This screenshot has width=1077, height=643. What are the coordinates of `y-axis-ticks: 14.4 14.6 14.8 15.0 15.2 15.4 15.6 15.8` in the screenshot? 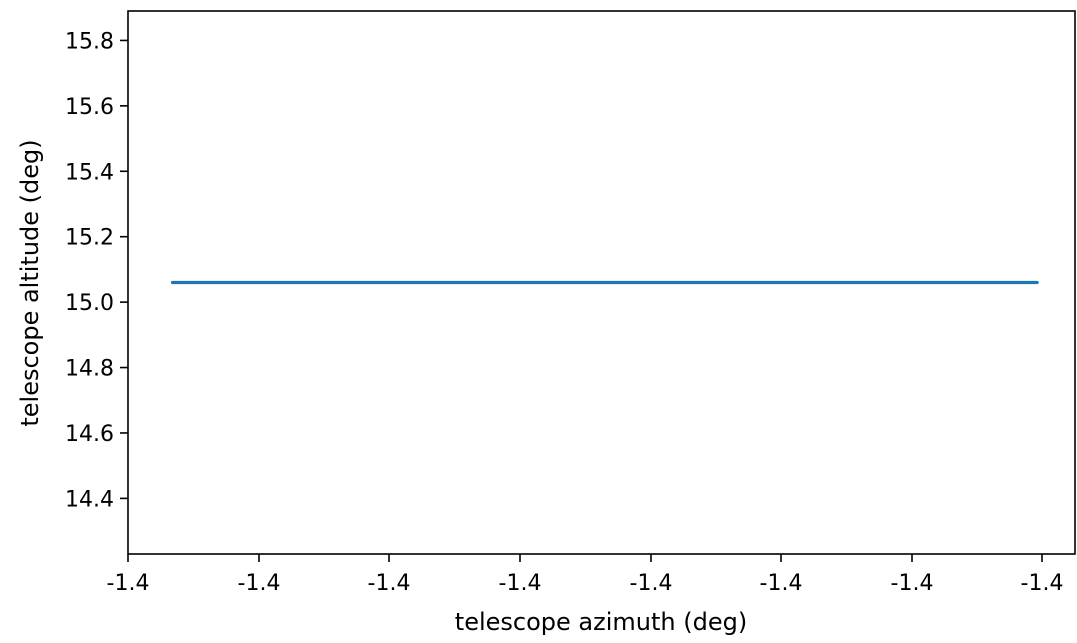 It's located at (96, 270).